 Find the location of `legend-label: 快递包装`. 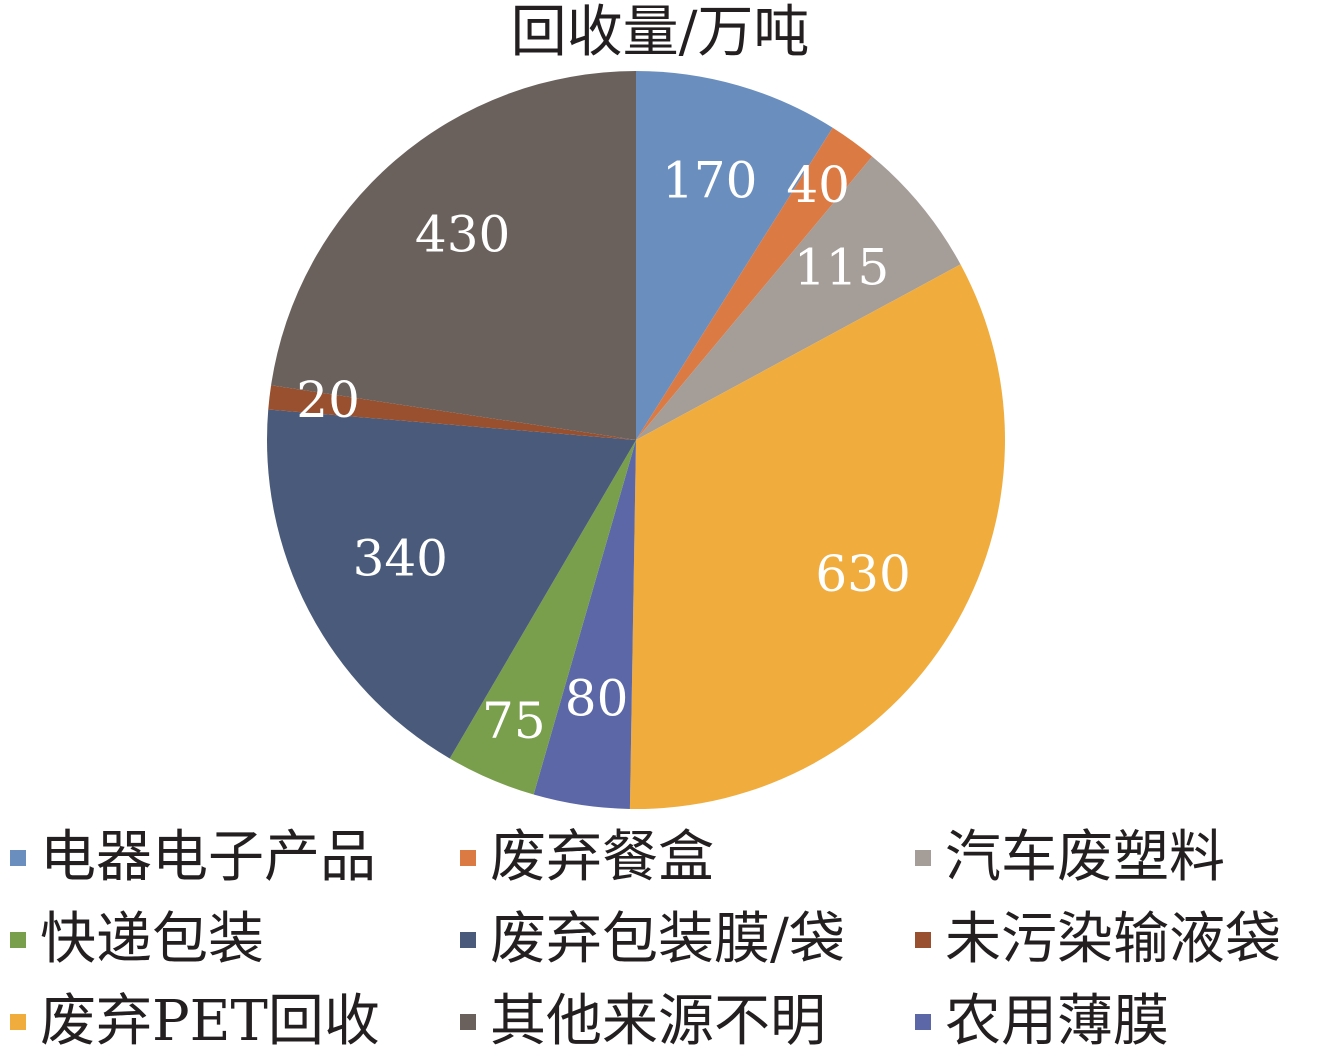

legend-label: 快递包装 is located at coordinates (152, 939).